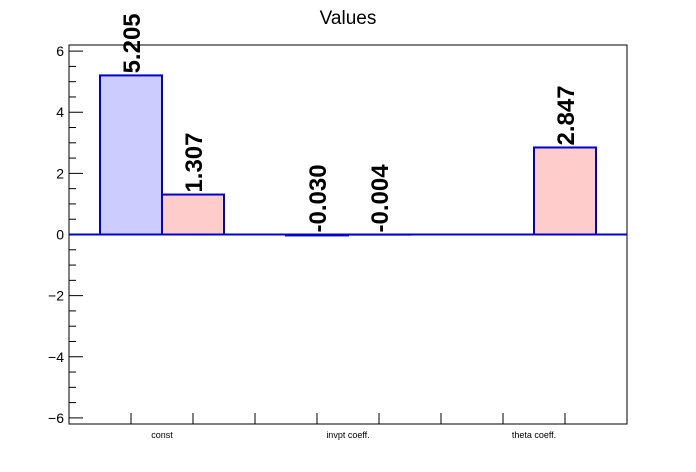 This screenshot has height=472, width=696. I want to click on y-tick-label: −4, so click(56, 357).